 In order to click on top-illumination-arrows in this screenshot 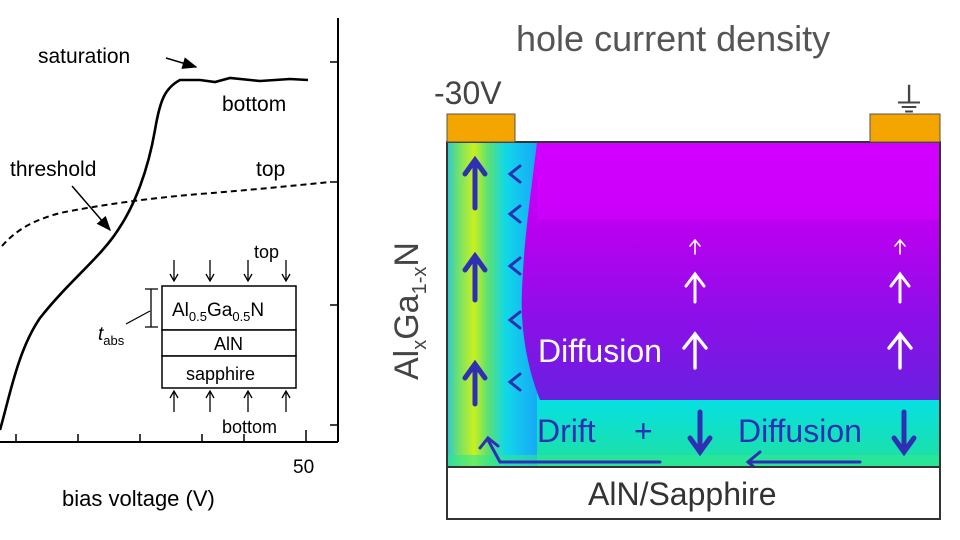, I will do `click(230, 271)`.